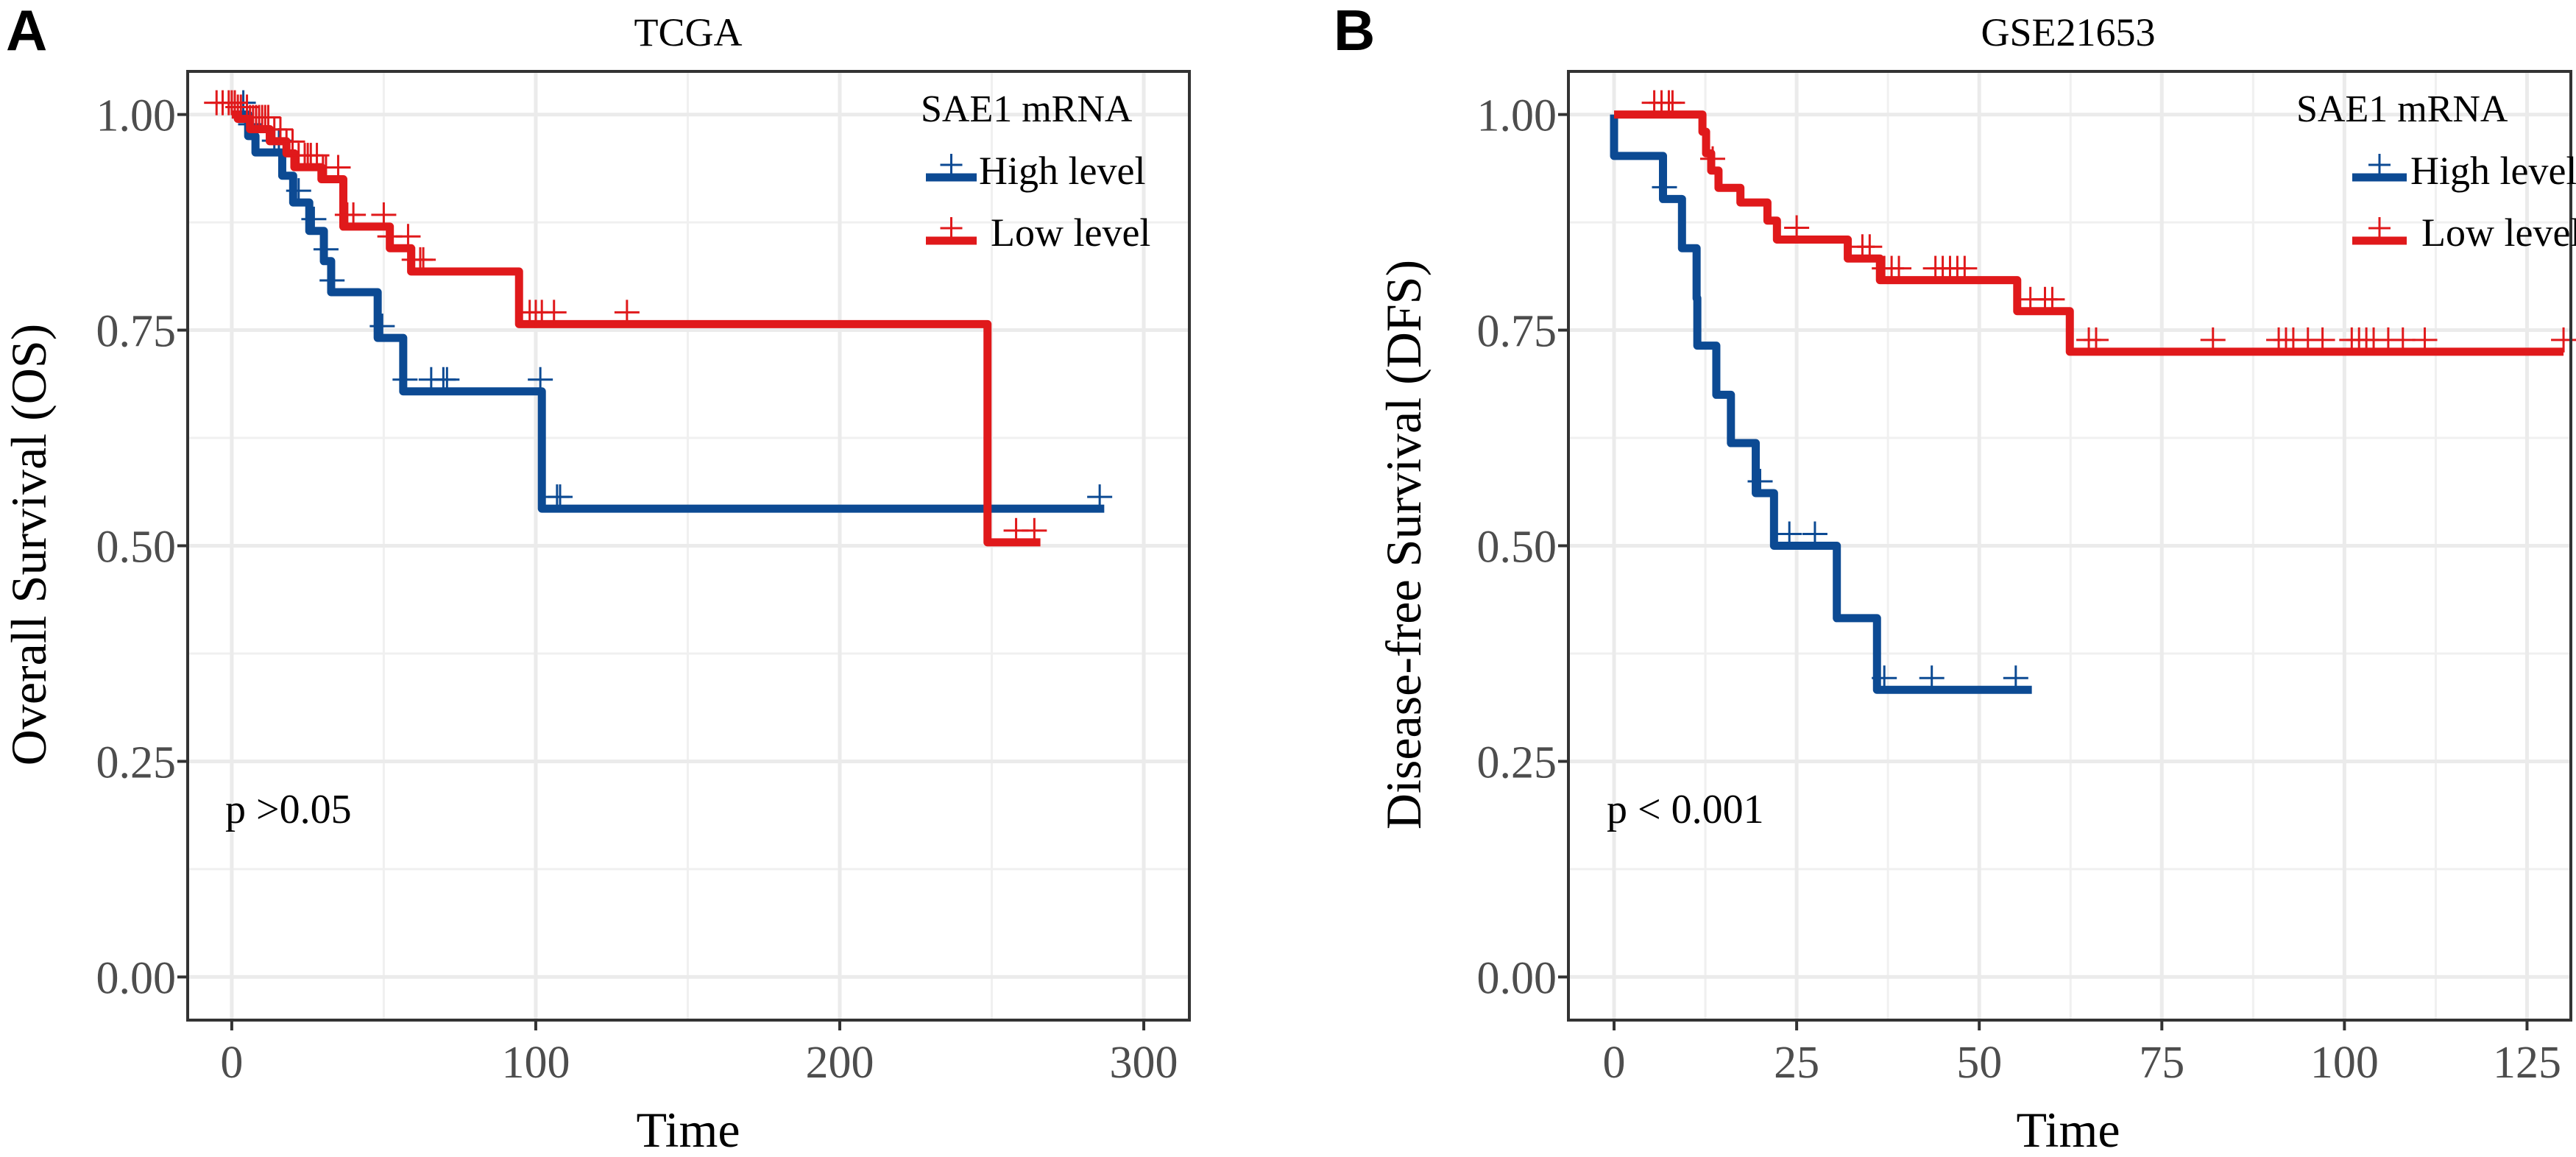 The width and height of the screenshot is (2576, 1157). What do you see at coordinates (26, 31) in the screenshot?
I see `panel-letter-a: A` at bounding box center [26, 31].